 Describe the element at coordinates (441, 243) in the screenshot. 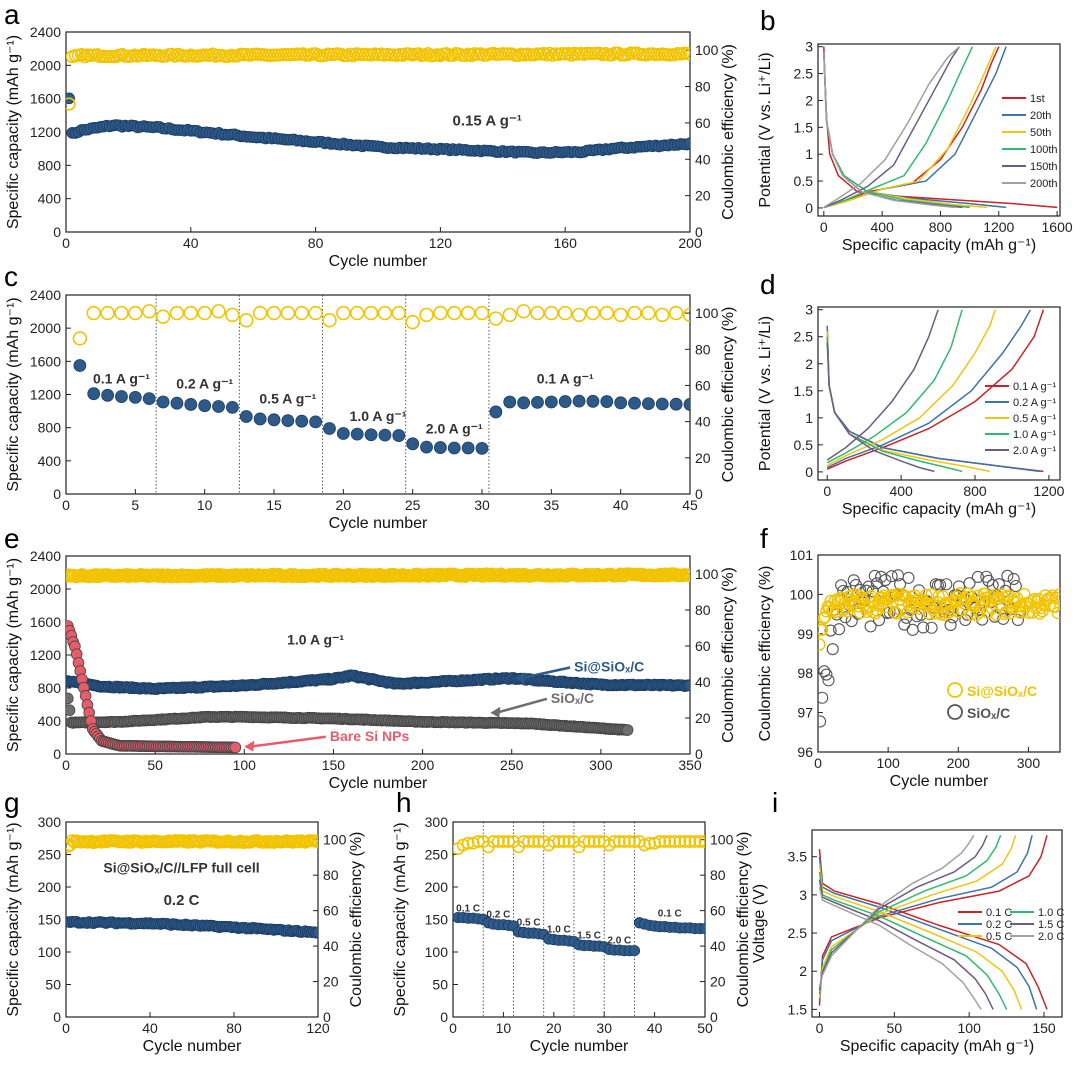

I see `x-tick-label: 120` at that location.